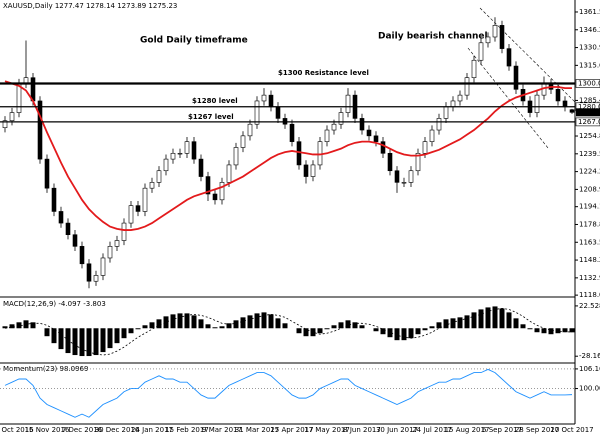 The height and width of the screenshot is (436, 600). What do you see at coordinates (589, 389) in the screenshot?
I see `y-tick-label: 100.00` at bounding box center [589, 389].